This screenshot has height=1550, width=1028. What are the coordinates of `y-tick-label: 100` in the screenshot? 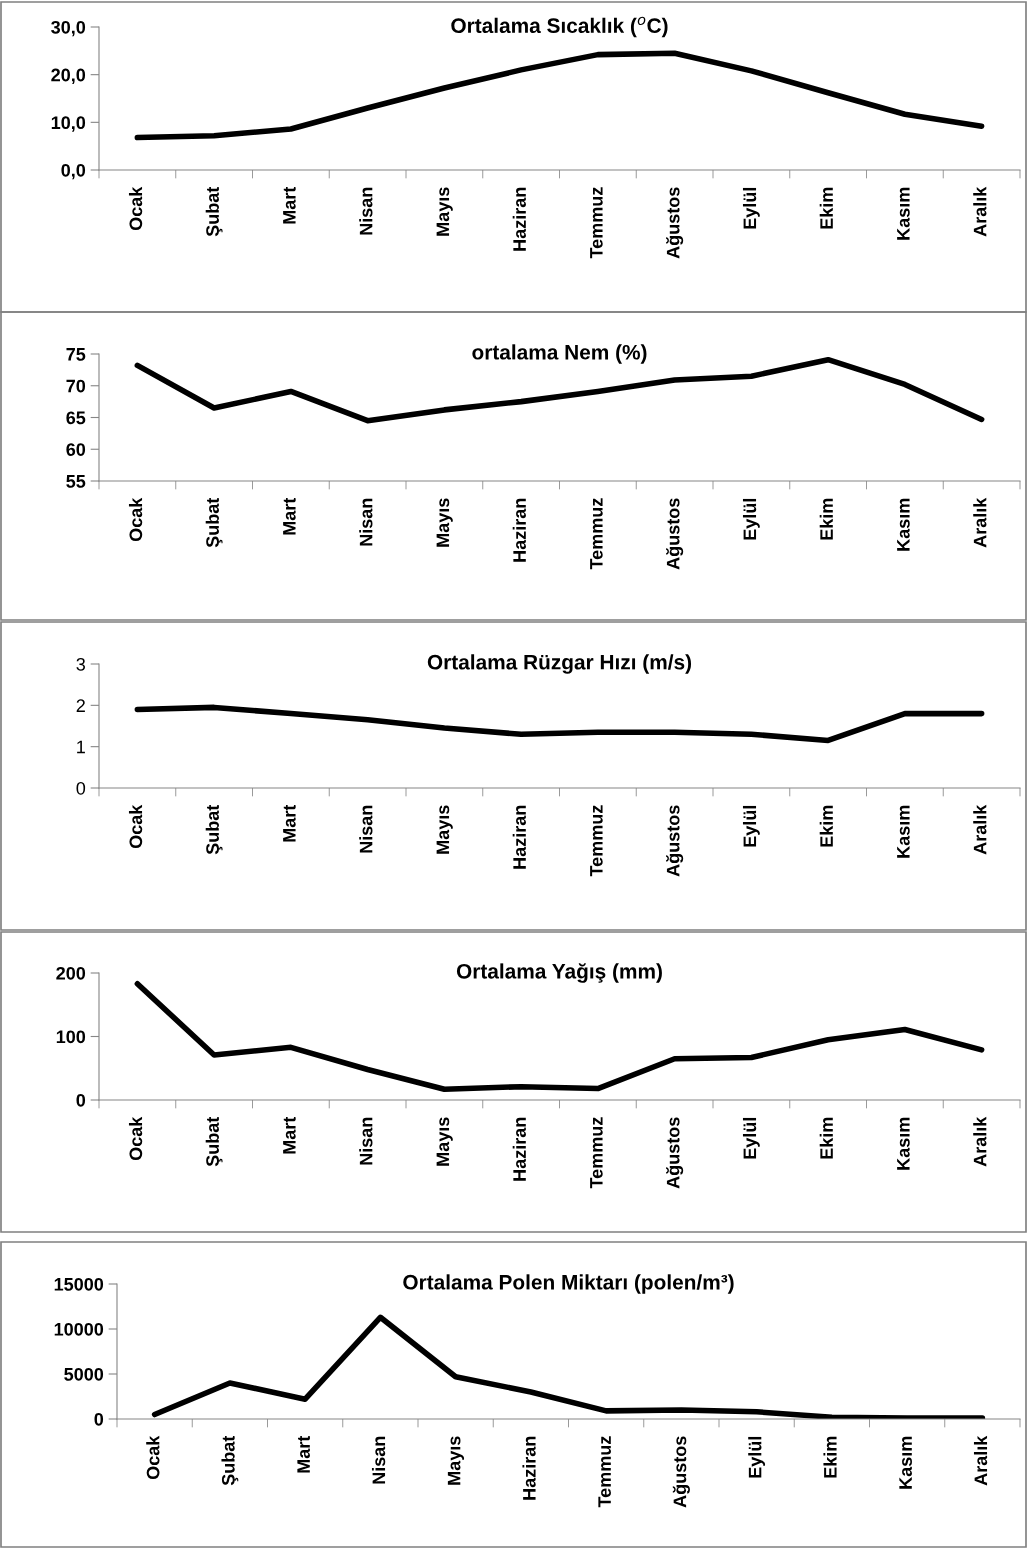 It's located at (71, 1037).